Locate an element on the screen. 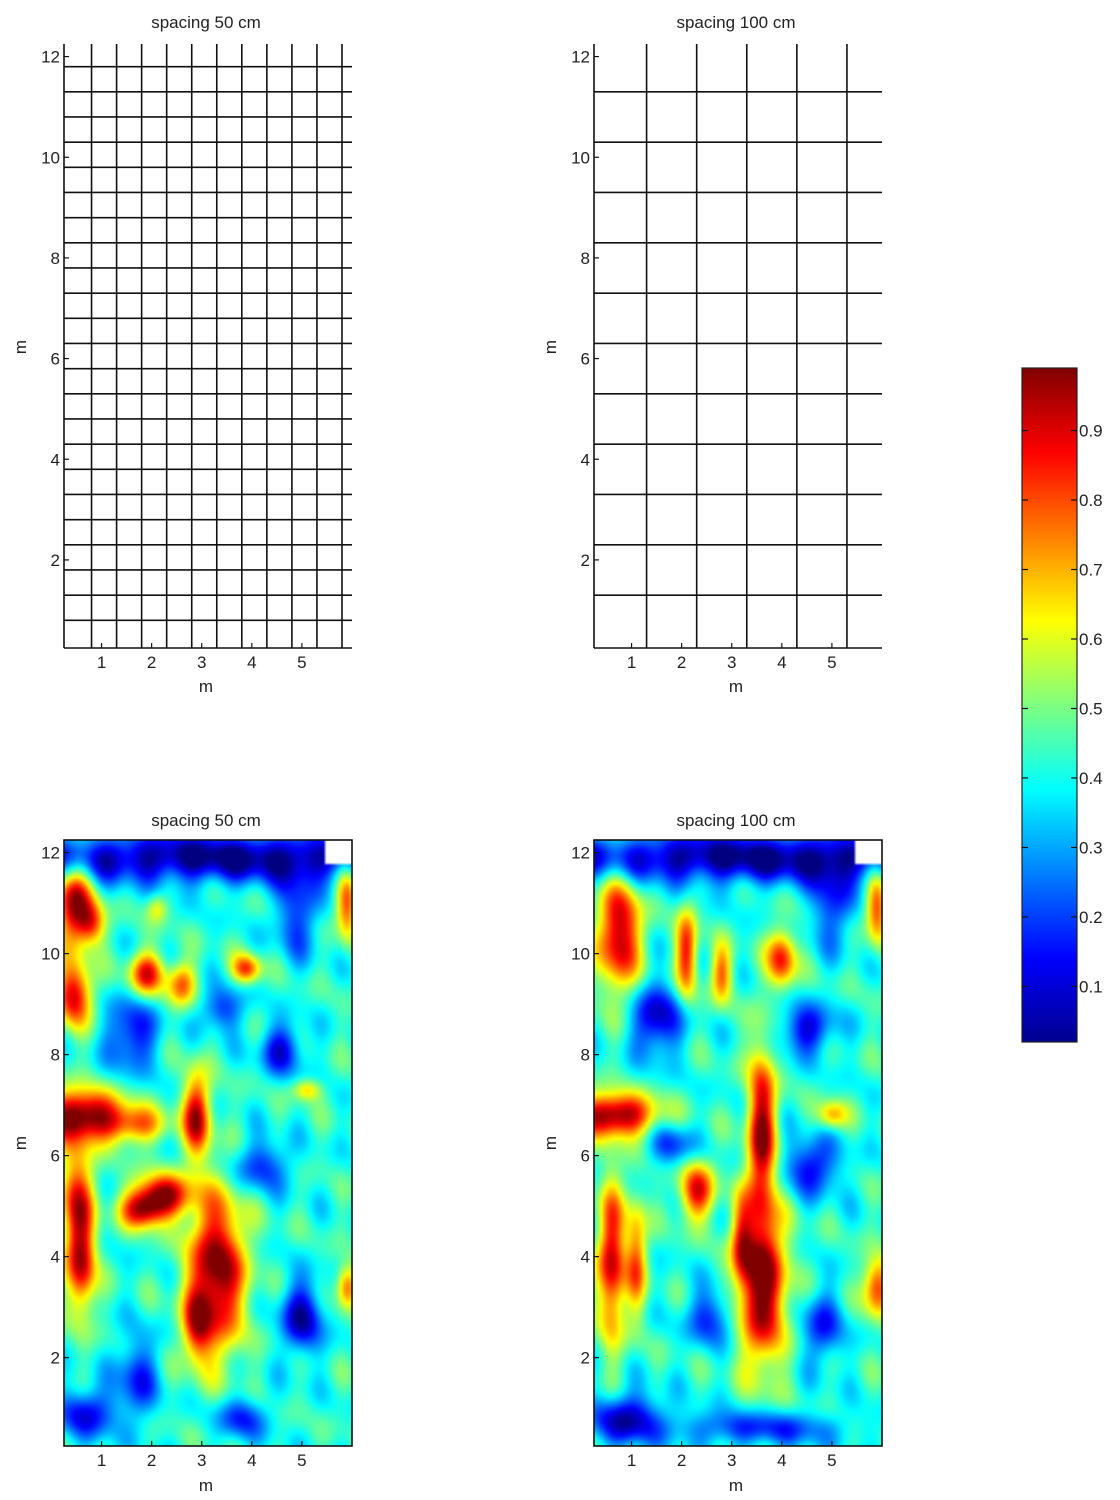  colorbar-ticks: 0.1 0.2 0.3 0.4 0.5 0.6 0.7 0.8 0.9 is located at coordinates (1062, 709).